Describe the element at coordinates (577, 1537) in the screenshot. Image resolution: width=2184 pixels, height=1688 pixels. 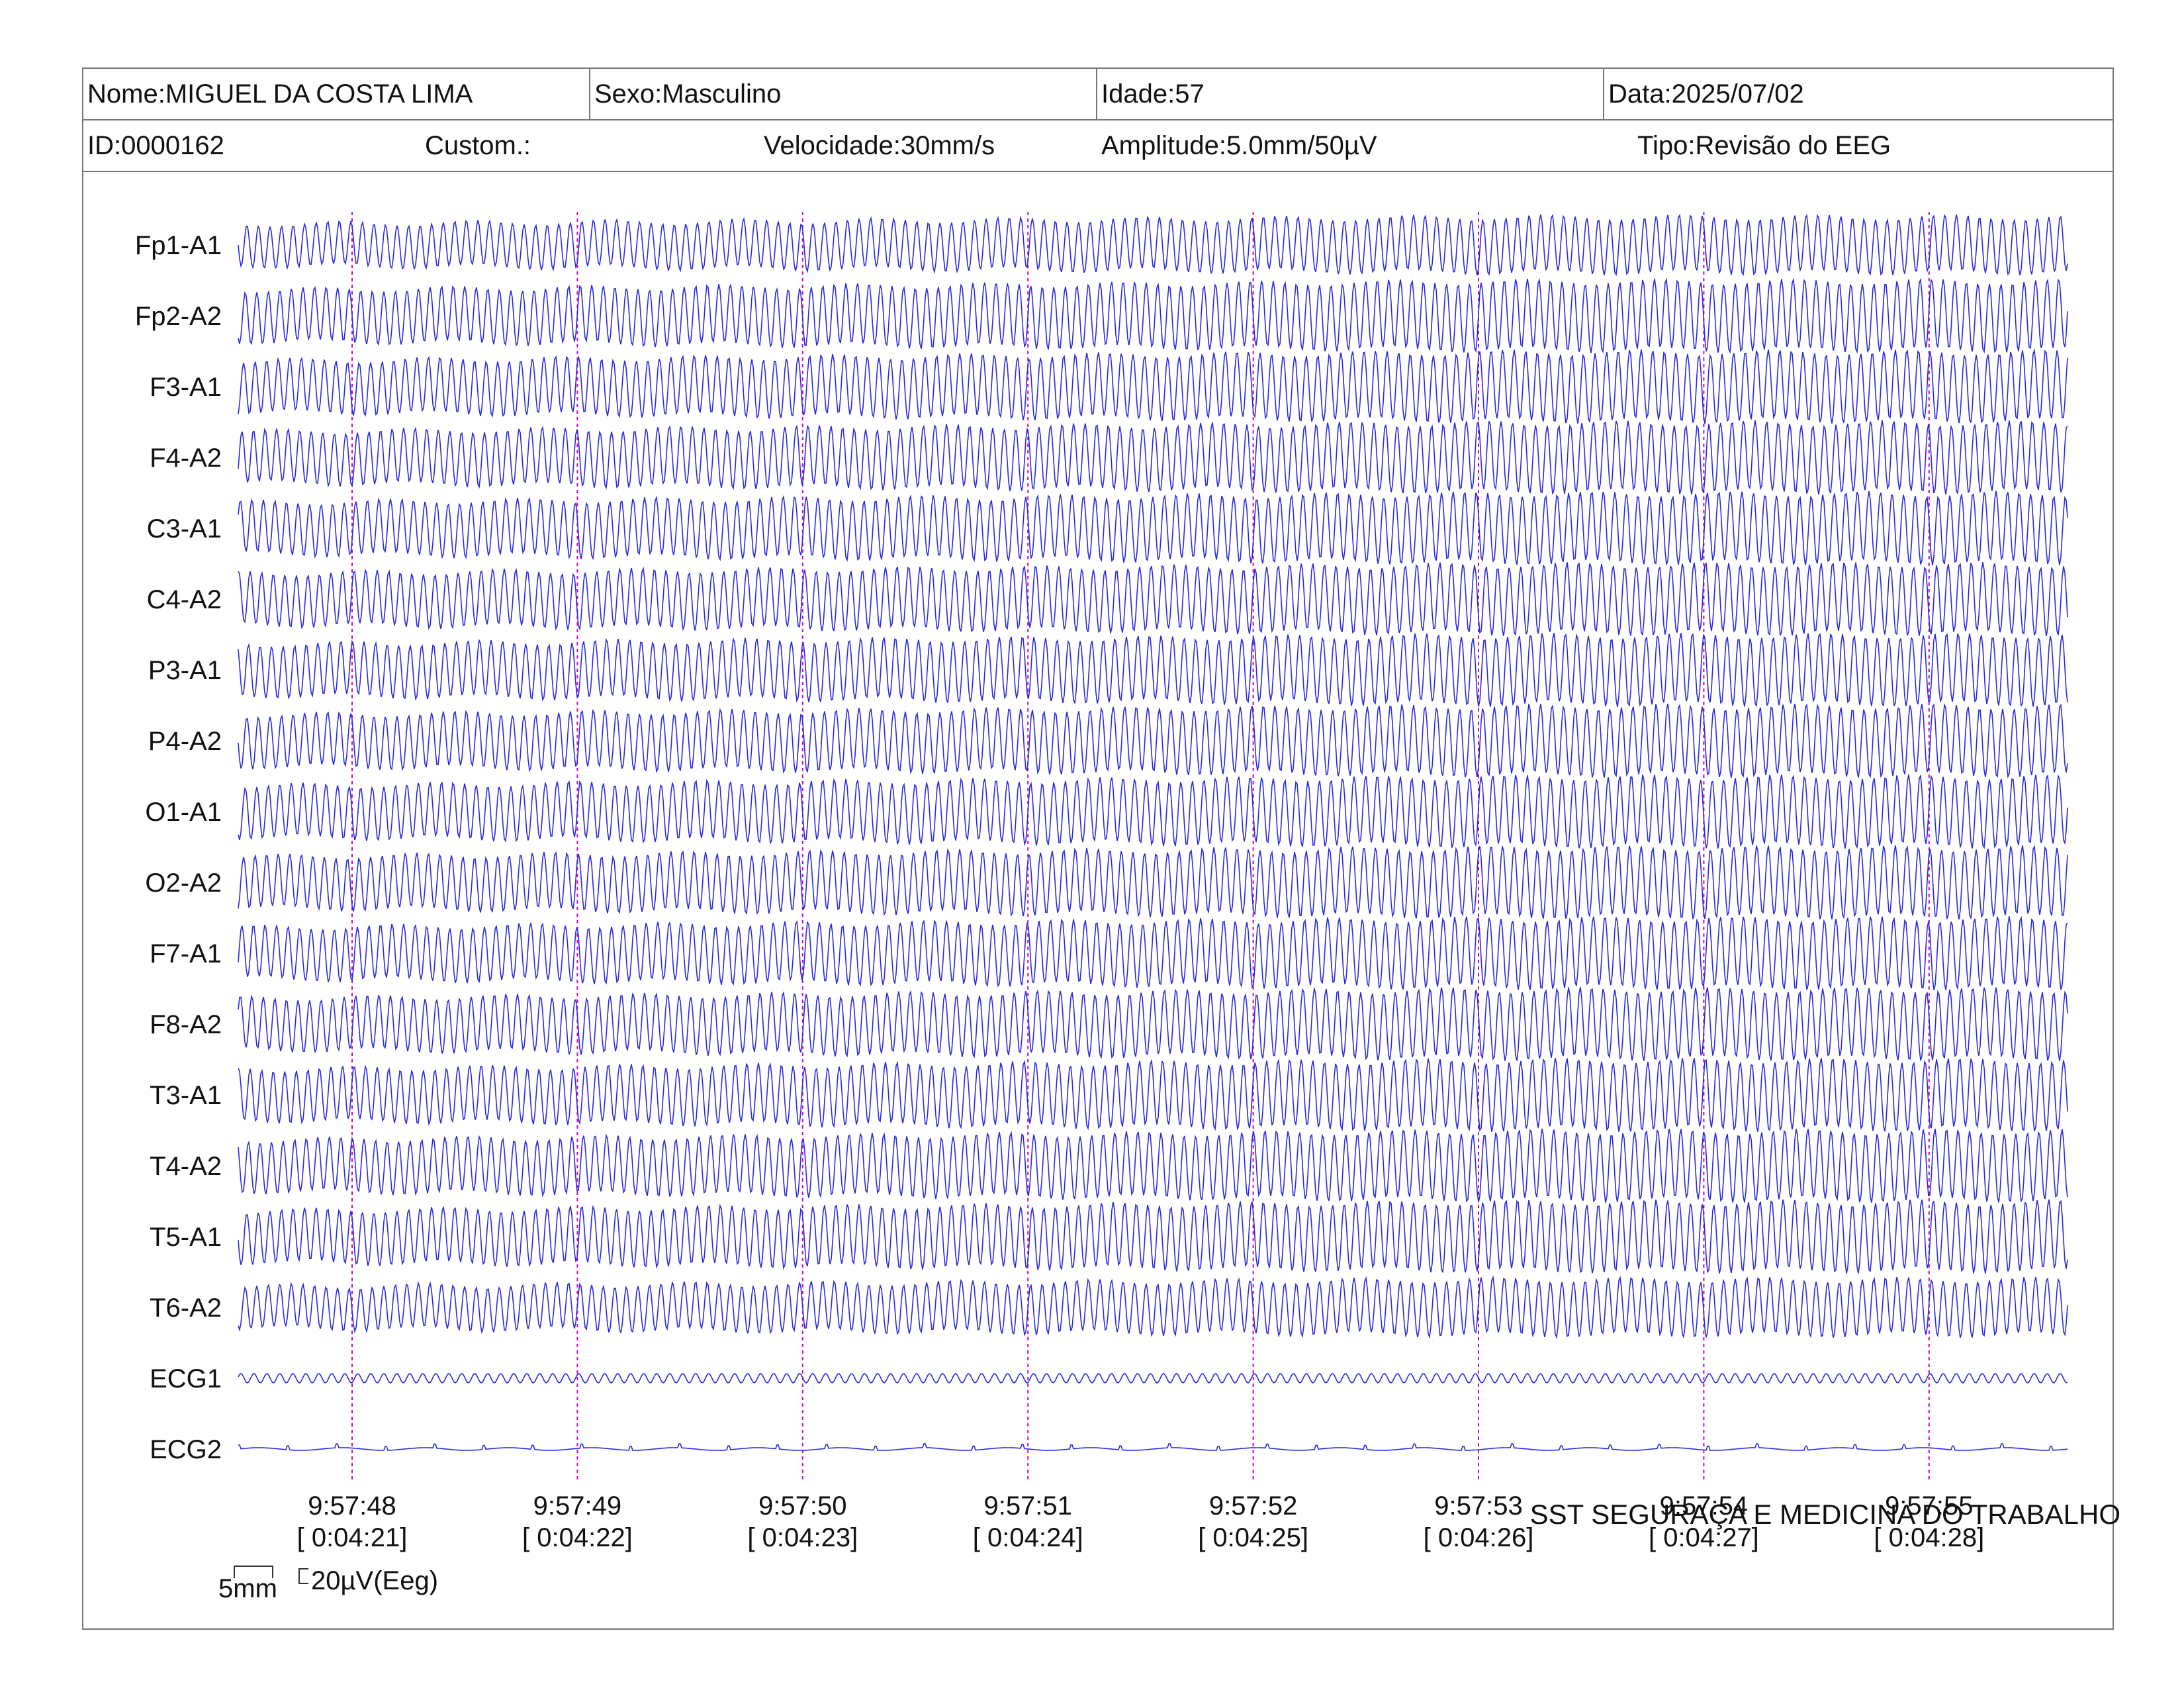
I see `time-elapsed-label: [ 0:04:22]` at that location.